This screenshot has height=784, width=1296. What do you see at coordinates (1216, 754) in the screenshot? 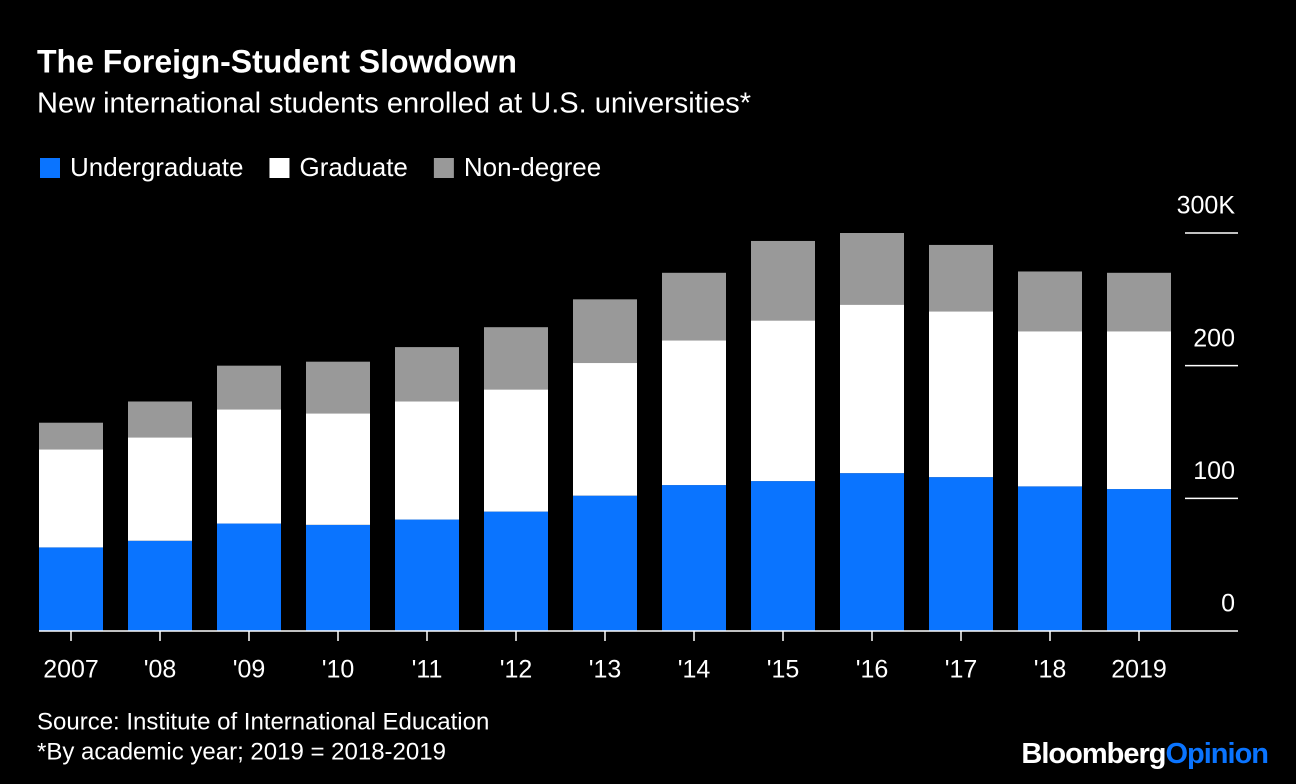
I see `brand-opinion: Opinion` at bounding box center [1216, 754].